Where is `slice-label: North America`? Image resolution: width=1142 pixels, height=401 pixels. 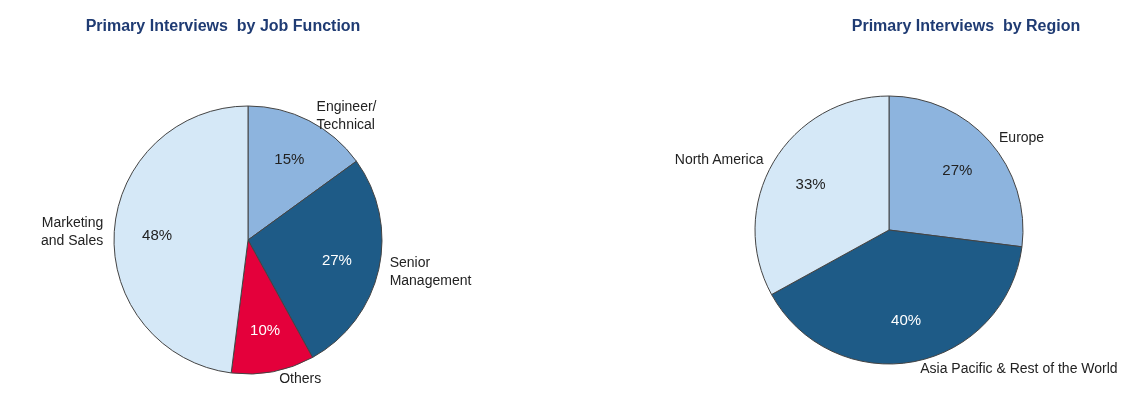 slice-label: North America is located at coordinates (719, 158).